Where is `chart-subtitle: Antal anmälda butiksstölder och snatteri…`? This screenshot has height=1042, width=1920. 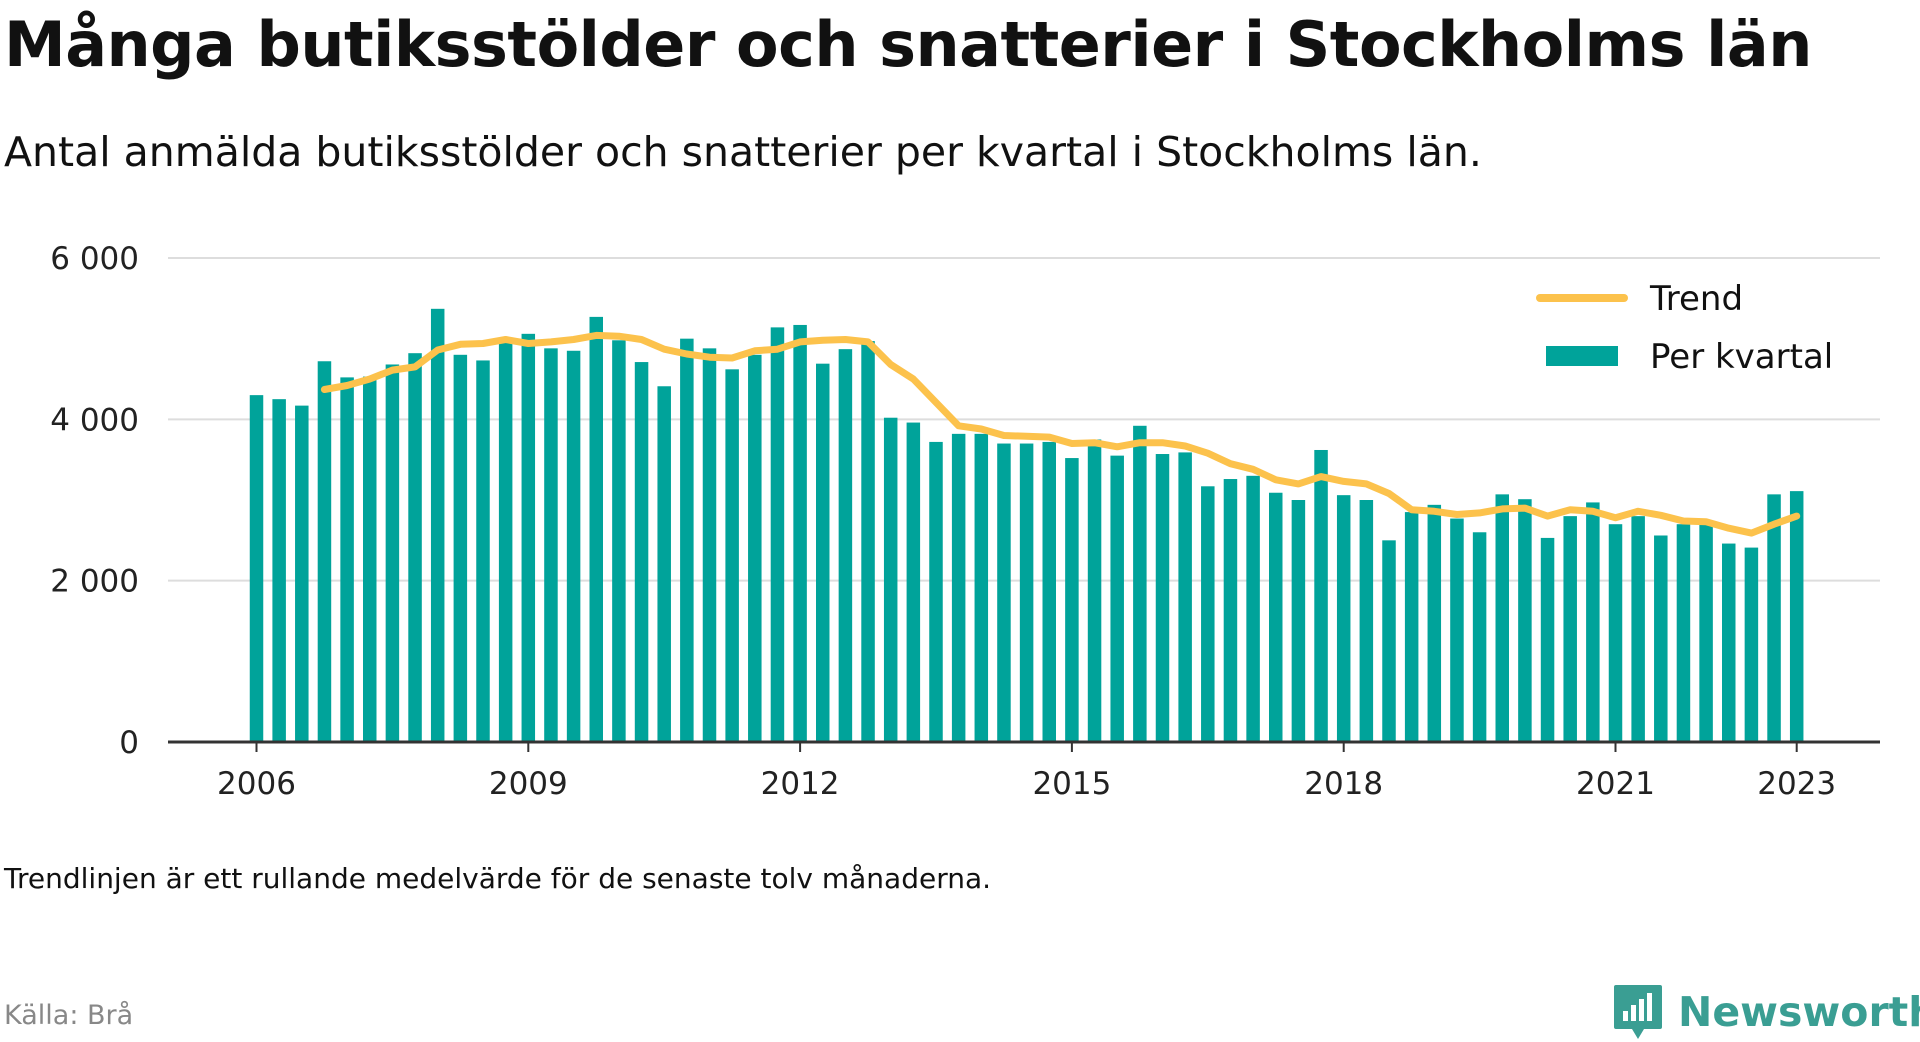
chart-subtitle: Antal anmälda butiksstölder och snatteri… is located at coordinates (743, 152).